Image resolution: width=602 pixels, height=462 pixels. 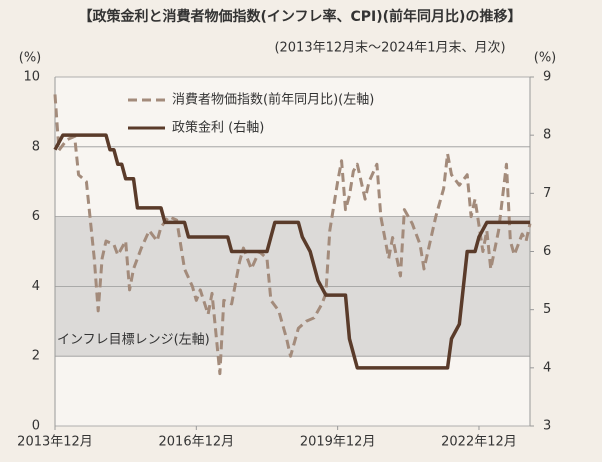 What do you see at coordinates (197, 442) in the screenshot?
I see `x-tick-label: 2016年12月` at bounding box center [197, 442].